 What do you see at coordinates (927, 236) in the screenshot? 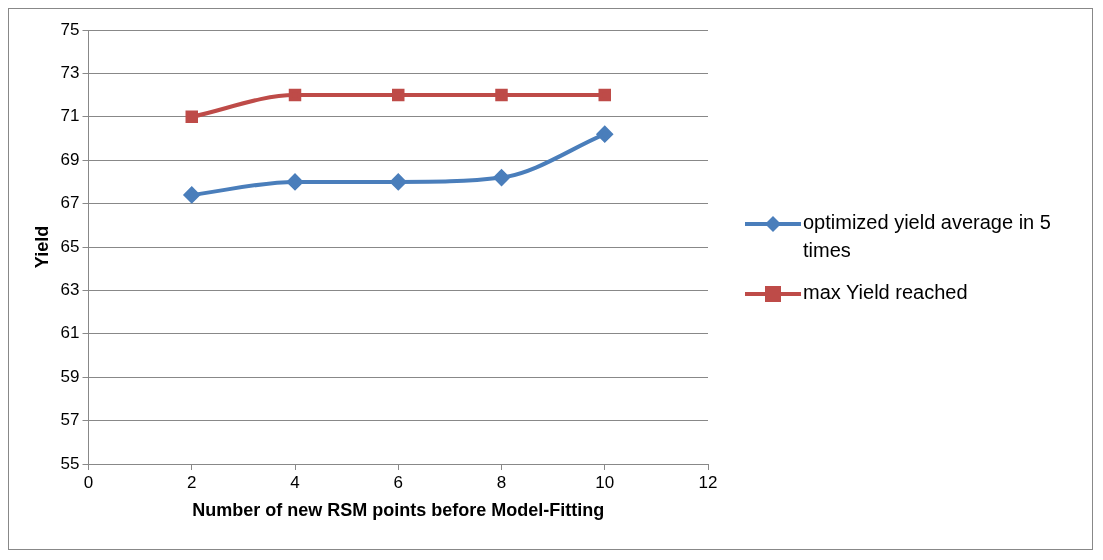
I see `legend-label: optimized yield average in 5 times` at bounding box center [927, 236].